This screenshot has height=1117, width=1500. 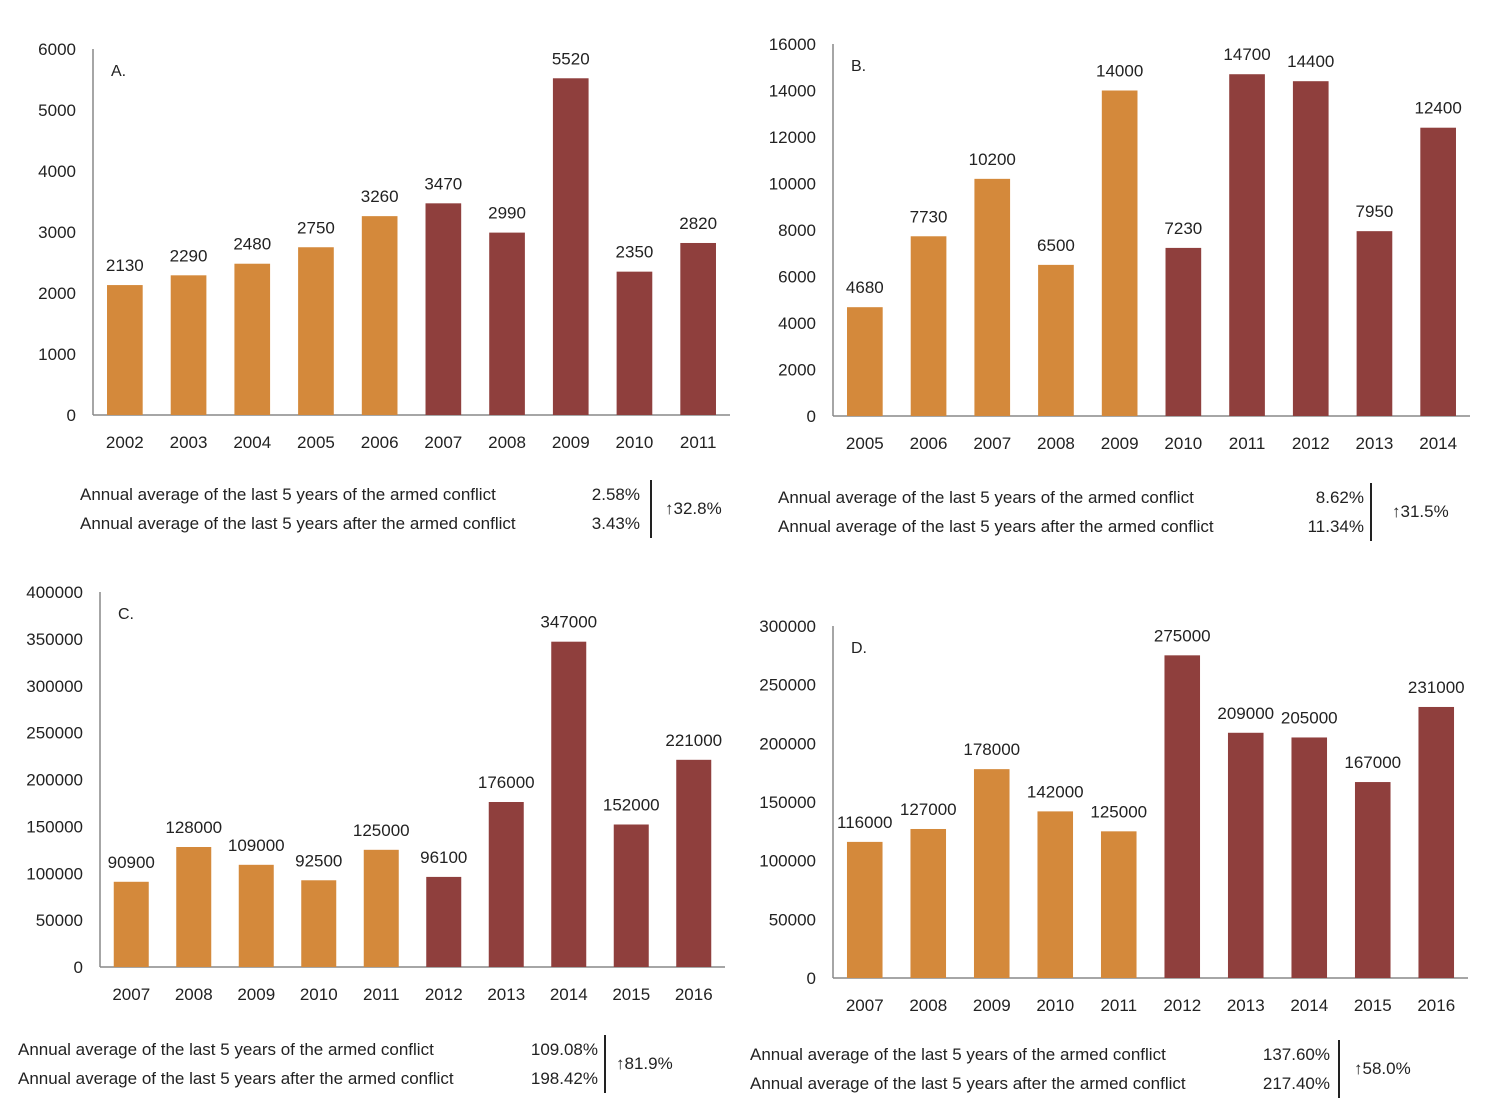 What do you see at coordinates (54, 733) in the screenshot?
I see `y-tick-label: 250000` at bounding box center [54, 733].